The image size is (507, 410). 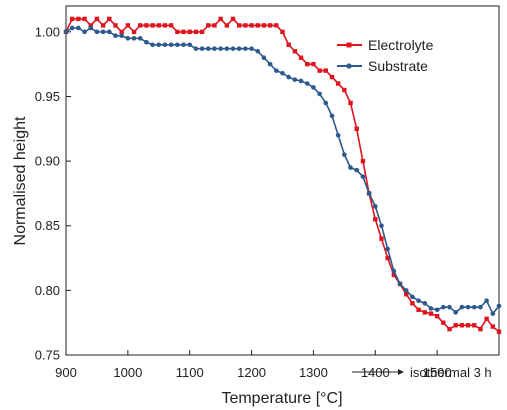 I want to click on y-axis-title: Normalised height, so click(x=20, y=181).